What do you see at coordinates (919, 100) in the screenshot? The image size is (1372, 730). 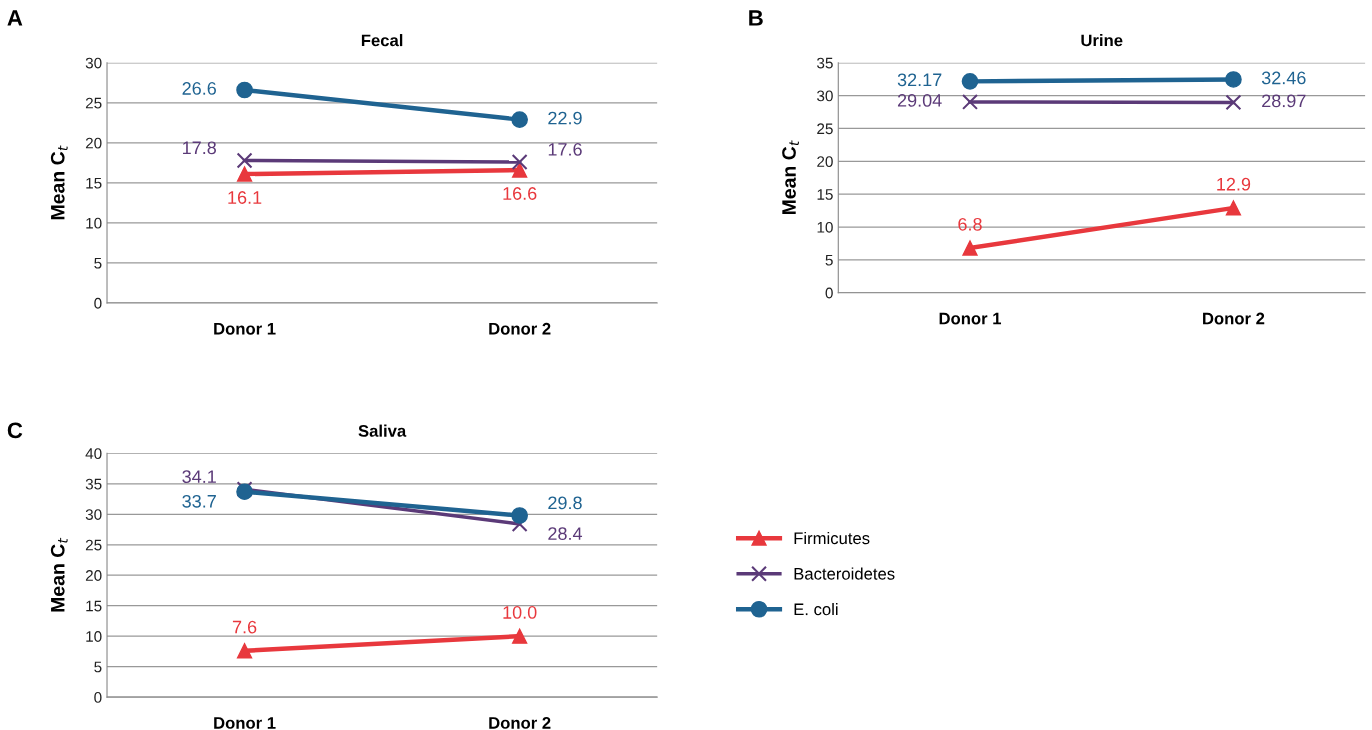 I see `data-label: 29.04` at bounding box center [919, 100].